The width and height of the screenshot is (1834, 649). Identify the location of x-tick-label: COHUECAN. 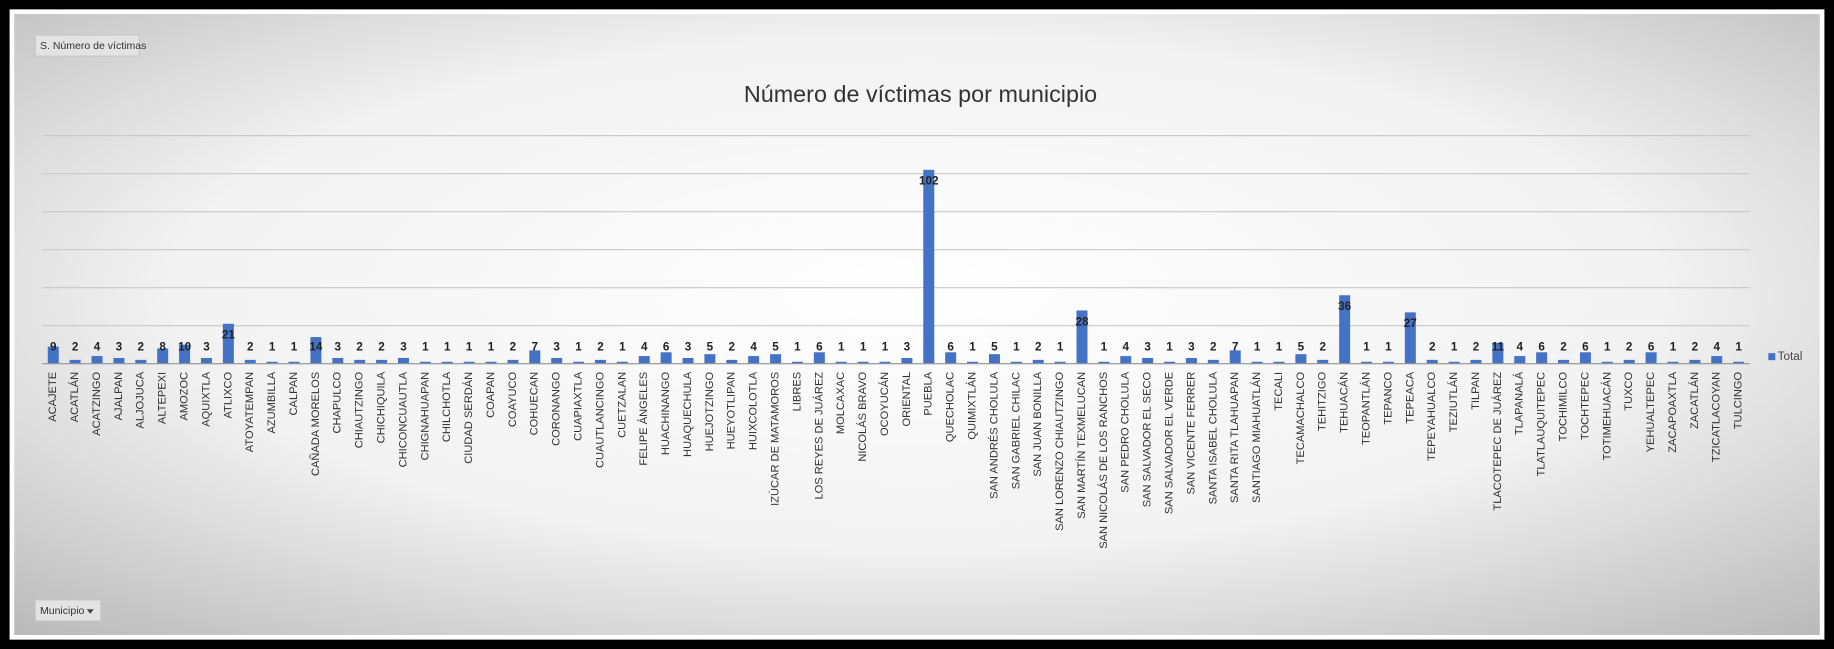
(535, 404).